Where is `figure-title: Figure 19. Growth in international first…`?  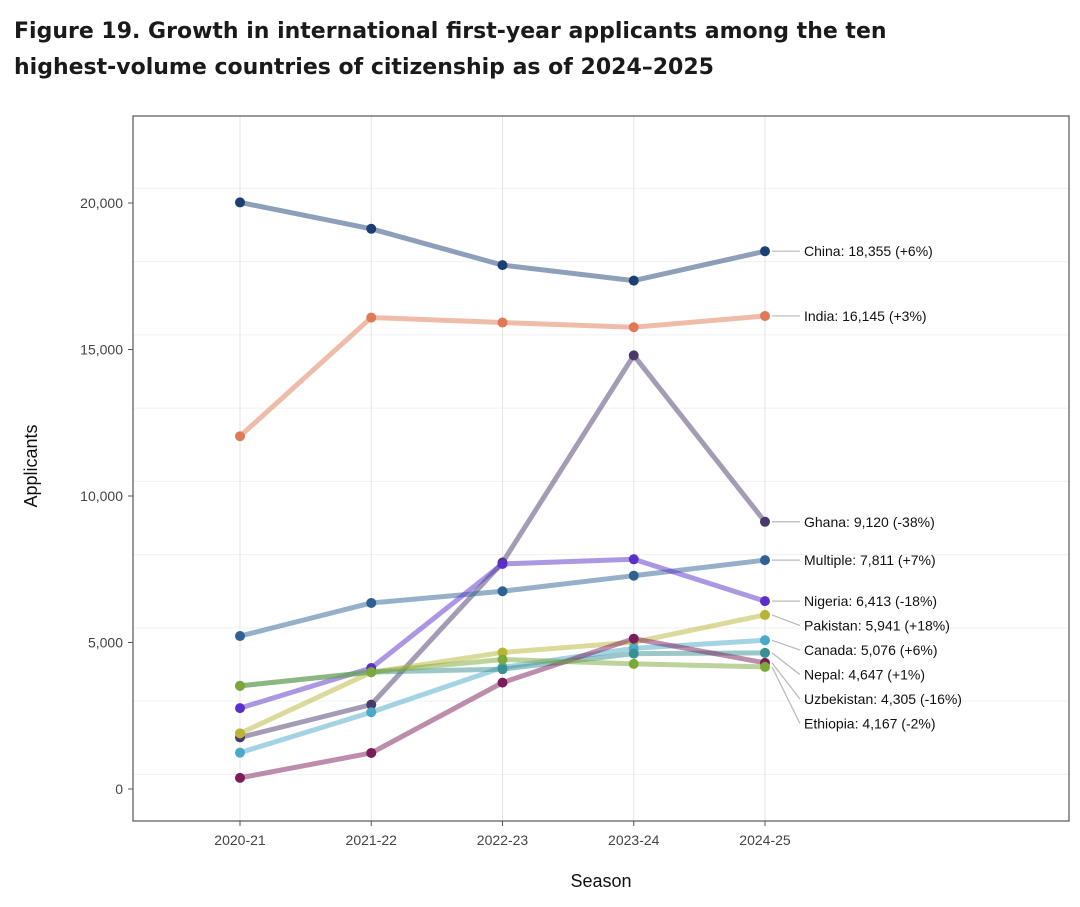
figure-title: Figure 19. Growth in international first… is located at coordinates (450, 49).